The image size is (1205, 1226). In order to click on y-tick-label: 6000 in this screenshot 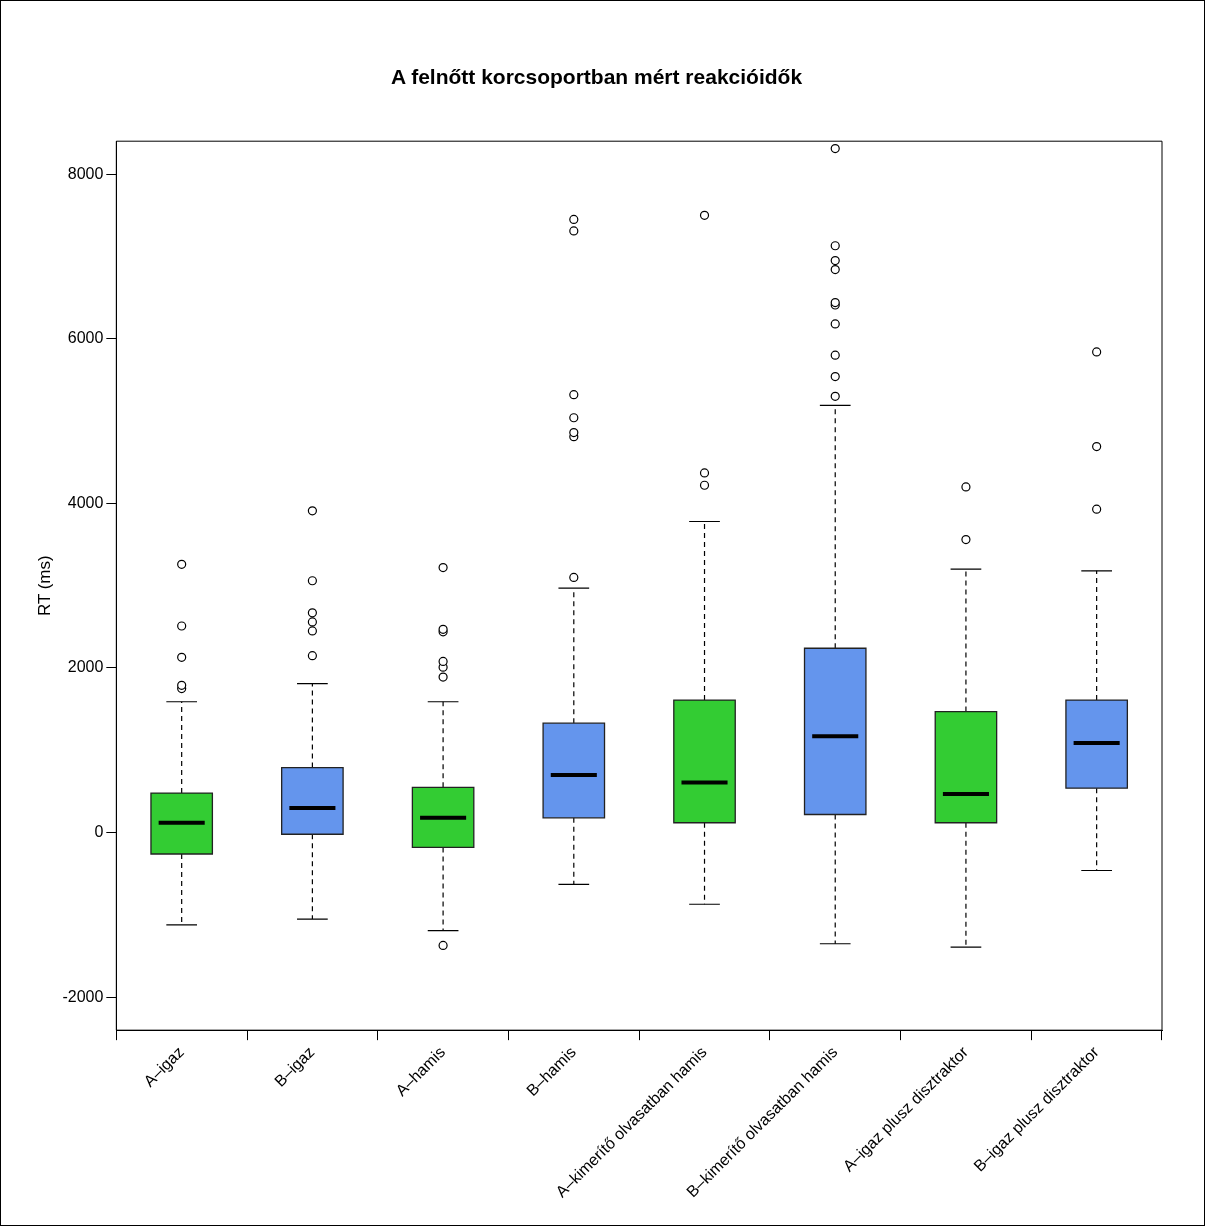, I will do `click(85, 338)`.